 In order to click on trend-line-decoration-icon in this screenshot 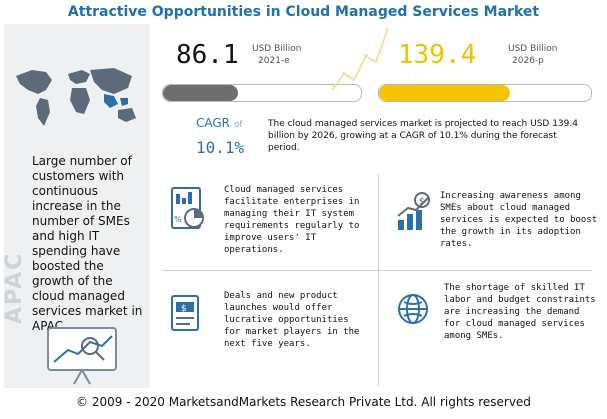, I will do `click(360, 59)`.